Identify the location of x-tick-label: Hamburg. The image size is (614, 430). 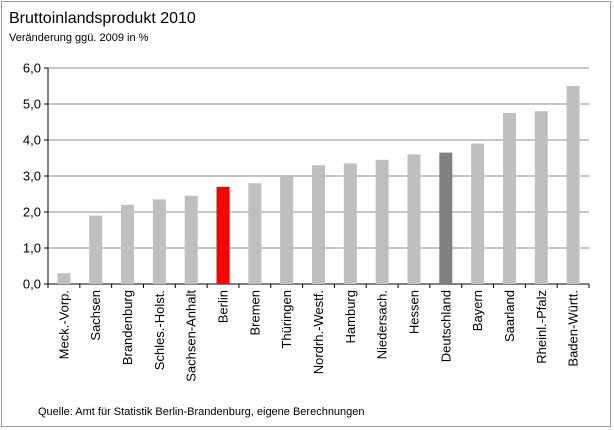
(350, 316).